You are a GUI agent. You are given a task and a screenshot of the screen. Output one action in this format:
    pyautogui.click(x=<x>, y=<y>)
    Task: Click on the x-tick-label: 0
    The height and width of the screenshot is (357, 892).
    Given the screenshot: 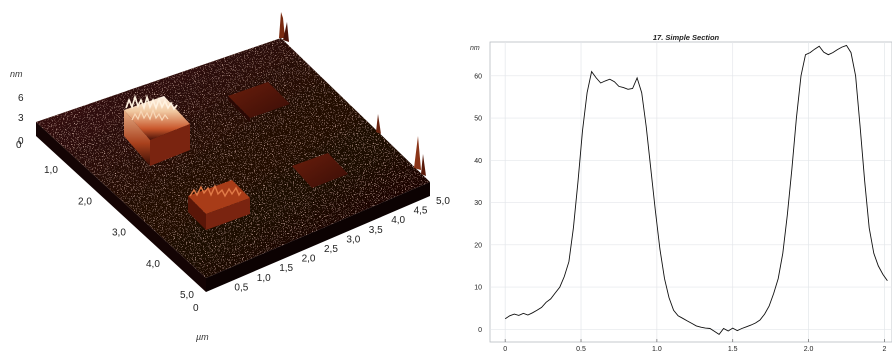 What is the action you would take?
    pyautogui.click(x=505, y=349)
    